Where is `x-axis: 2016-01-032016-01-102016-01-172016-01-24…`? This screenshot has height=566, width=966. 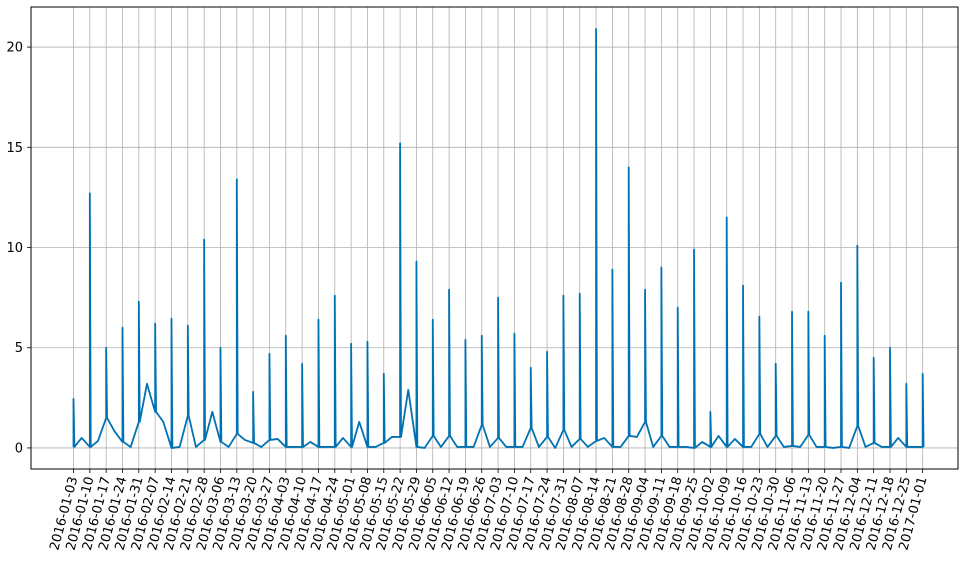 x-axis: 2016-01-032016-01-102016-01-172016-01-24… is located at coordinates (489, 510).